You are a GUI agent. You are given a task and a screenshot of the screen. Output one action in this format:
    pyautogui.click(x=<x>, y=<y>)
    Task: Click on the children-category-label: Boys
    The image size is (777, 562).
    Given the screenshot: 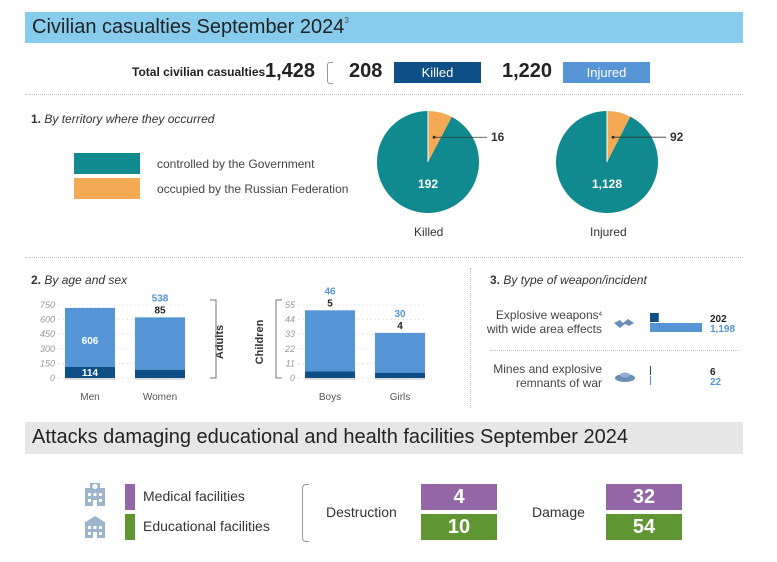 What is the action you would take?
    pyautogui.click(x=330, y=397)
    